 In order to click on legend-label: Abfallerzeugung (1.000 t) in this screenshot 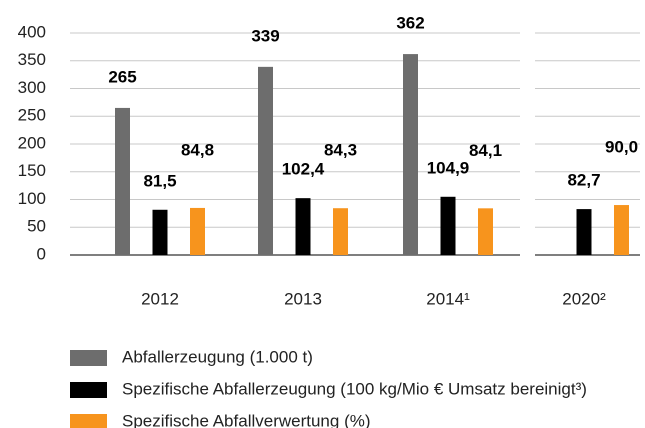, I will do `click(217, 356)`.